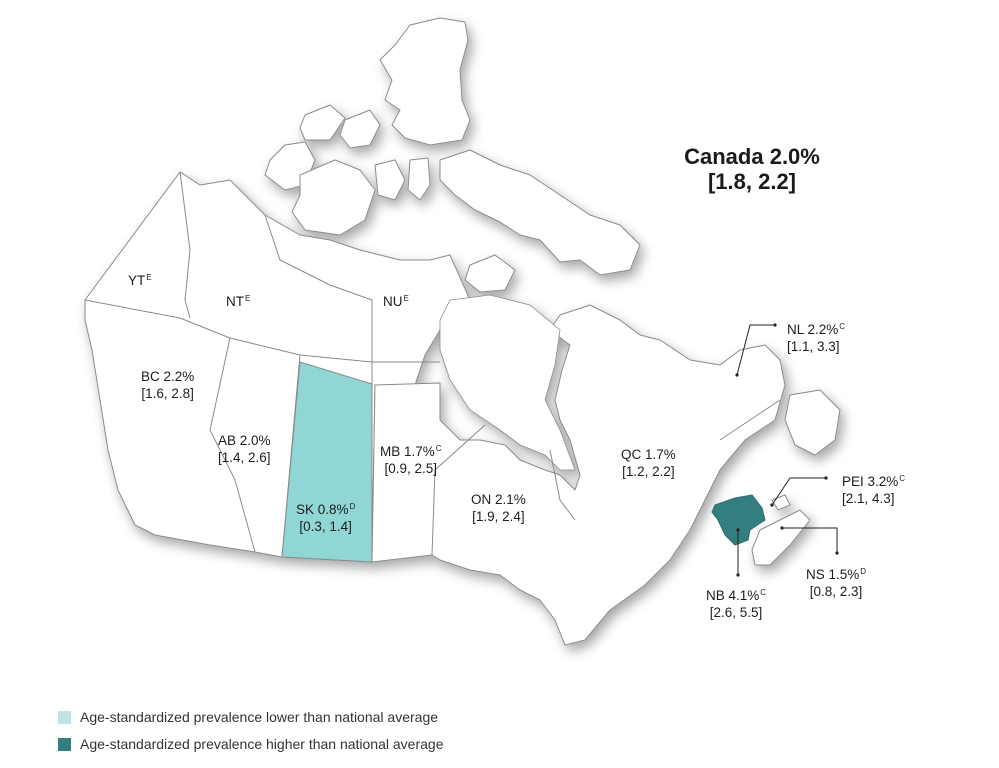 The image size is (999, 768). Describe the element at coordinates (562, 485) in the screenshot. I see `border-on-qc` at that location.